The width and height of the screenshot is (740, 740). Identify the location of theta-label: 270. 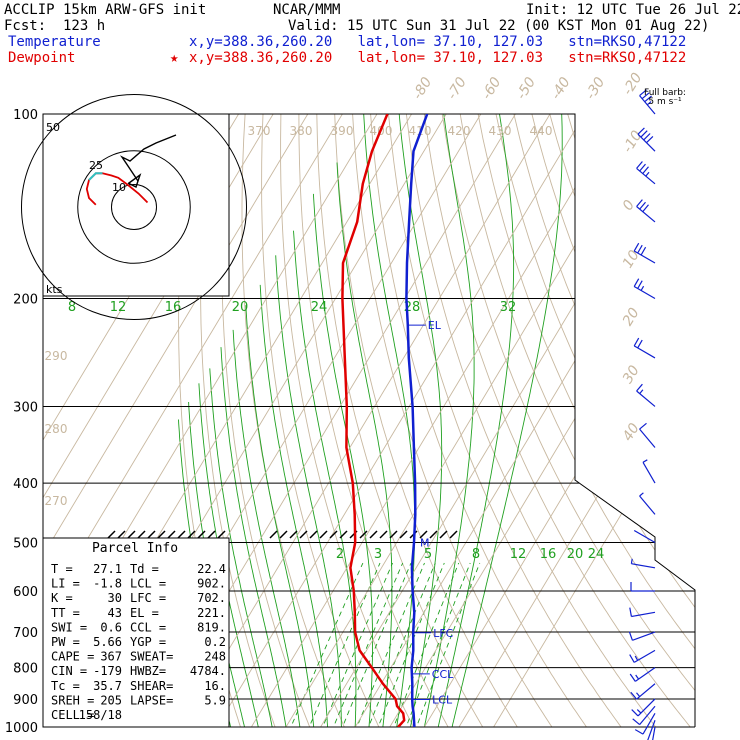
(56, 501).